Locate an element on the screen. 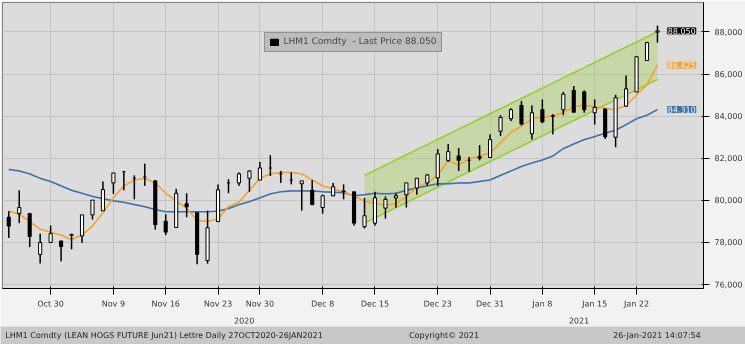 This screenshot has height=344, width=745. y-tick-label: 80,000 is located at coordinates (728, 201).